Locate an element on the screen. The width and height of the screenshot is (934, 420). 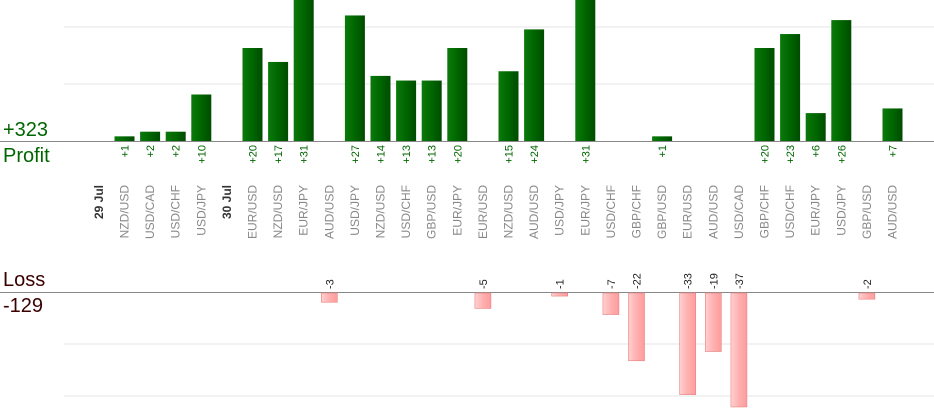
profit-value-label: +27 is located at coordinates (356, 154).